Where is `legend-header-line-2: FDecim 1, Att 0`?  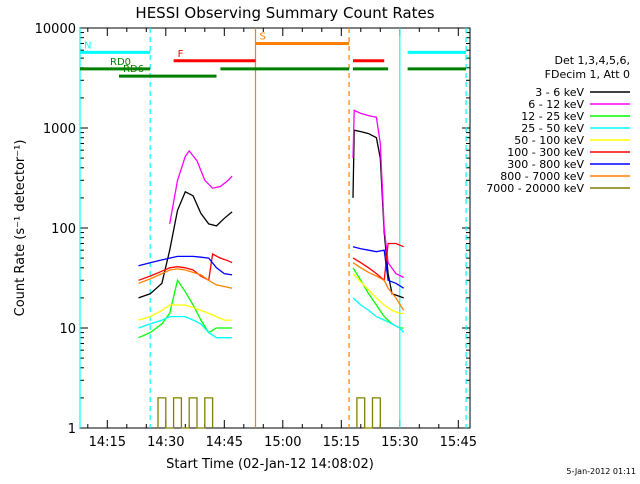
legend-header-line-2: FDecim 1, Att 0 is located at coordinates (587, 74).